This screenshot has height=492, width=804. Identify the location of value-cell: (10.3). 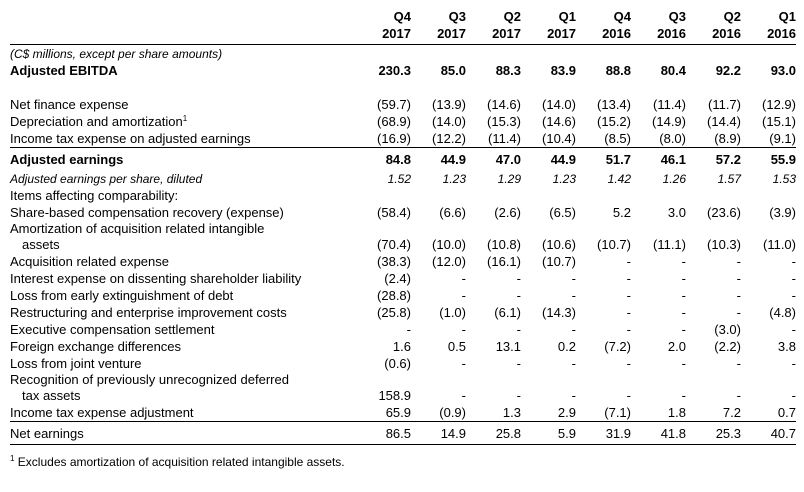
(724, 244).